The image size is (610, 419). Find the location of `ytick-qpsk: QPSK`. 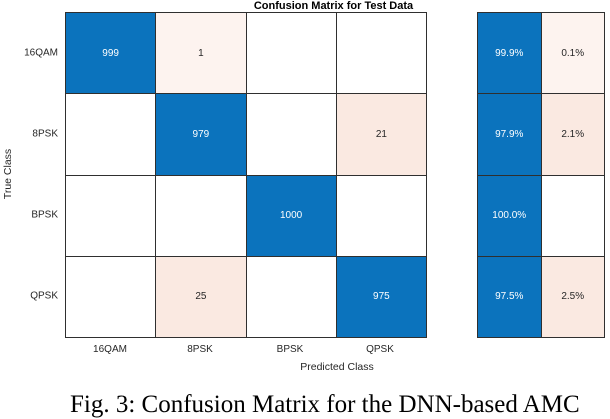

ytick-qpsk: QPSK is located at coordinates (44, 296).